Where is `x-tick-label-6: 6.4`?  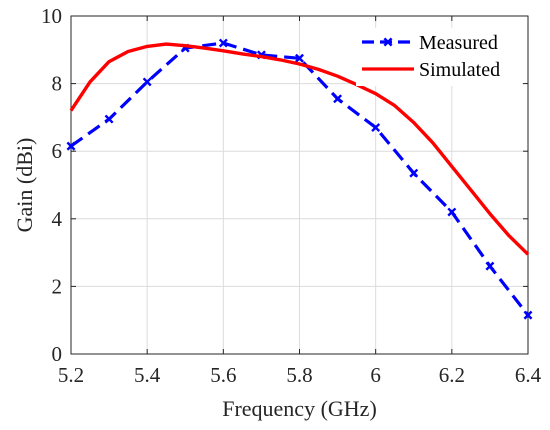
x-tick-label-6: 6.4 is located at coordinates (528, 375).